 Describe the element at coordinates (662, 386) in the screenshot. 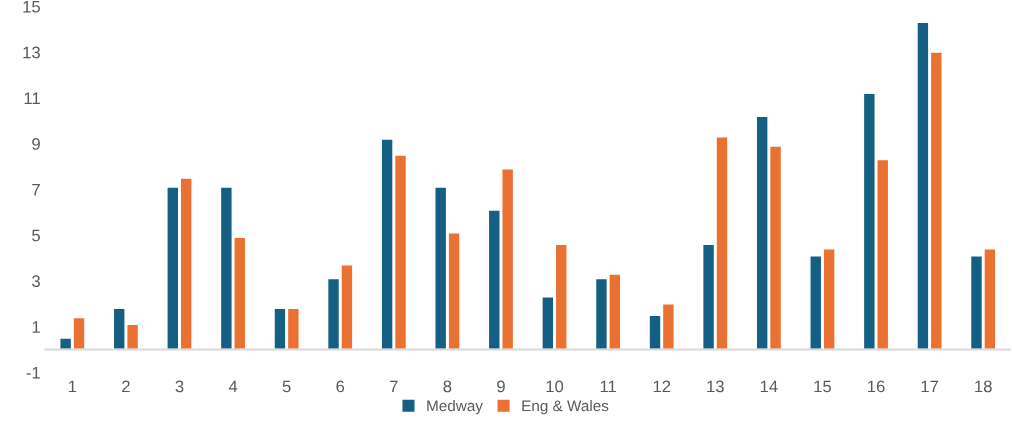

I see `x-tick-label: 12` at that location.